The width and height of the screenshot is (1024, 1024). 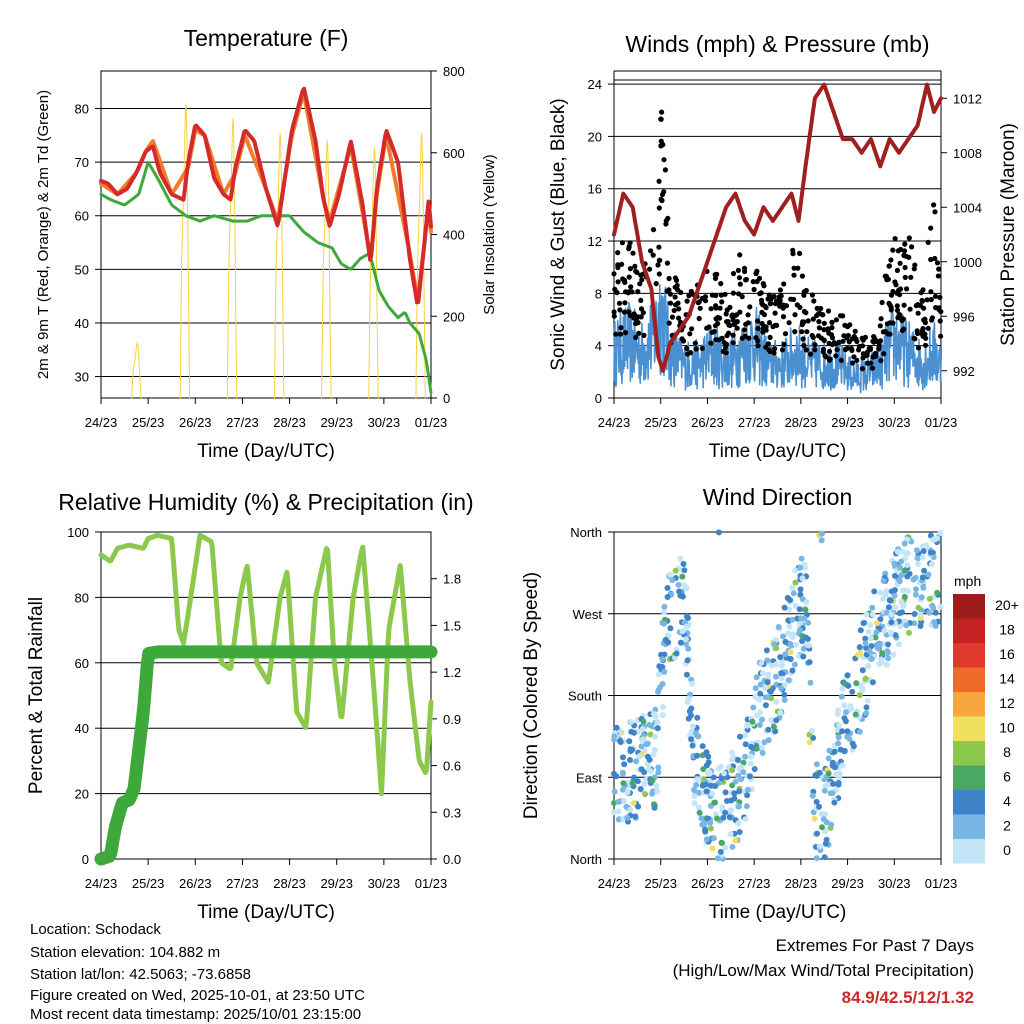 I want to click on colorbar-label: 20+, so click(x=1007, y=605).